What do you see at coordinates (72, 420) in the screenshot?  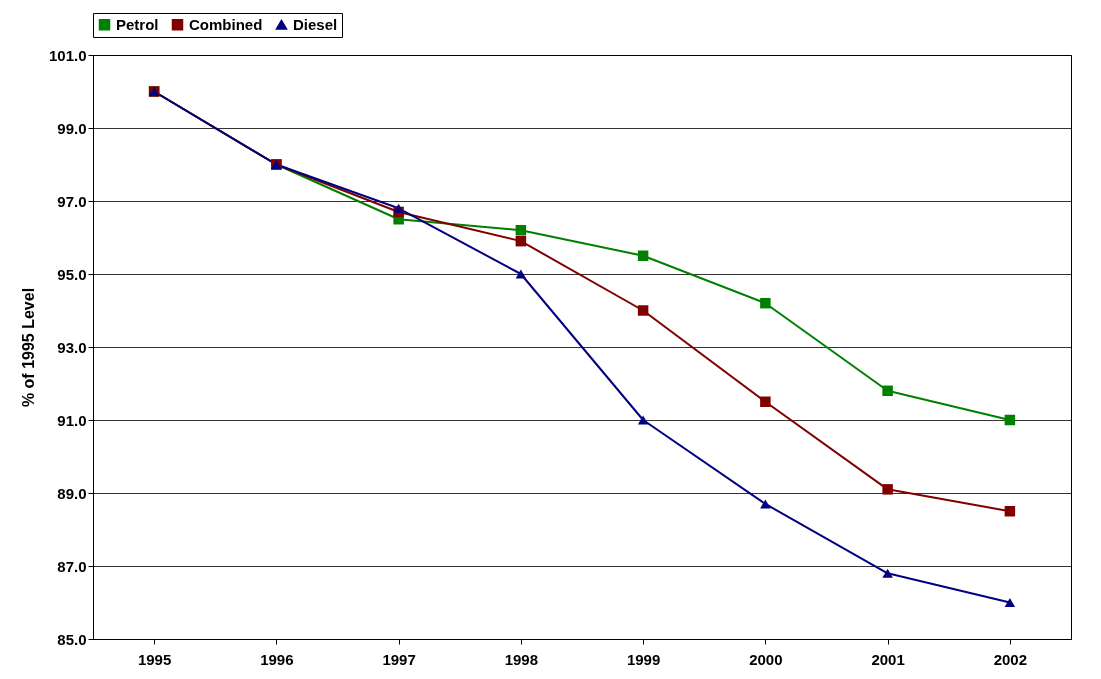 I see `y-tick-label: 91.0` at bounding box center [72, 420].